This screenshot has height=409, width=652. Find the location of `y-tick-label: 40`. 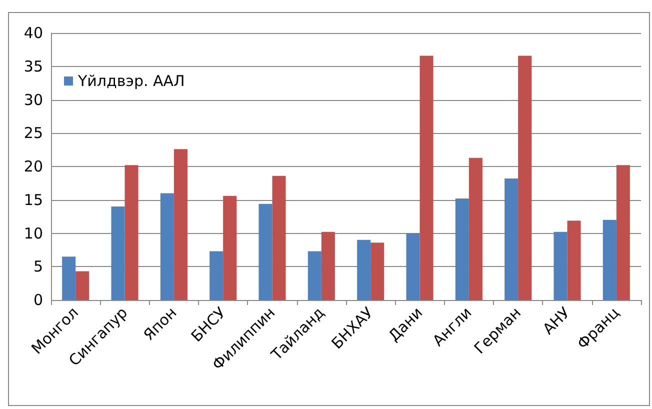

y-tick-label: 40 is located at coordinates (33, 33).